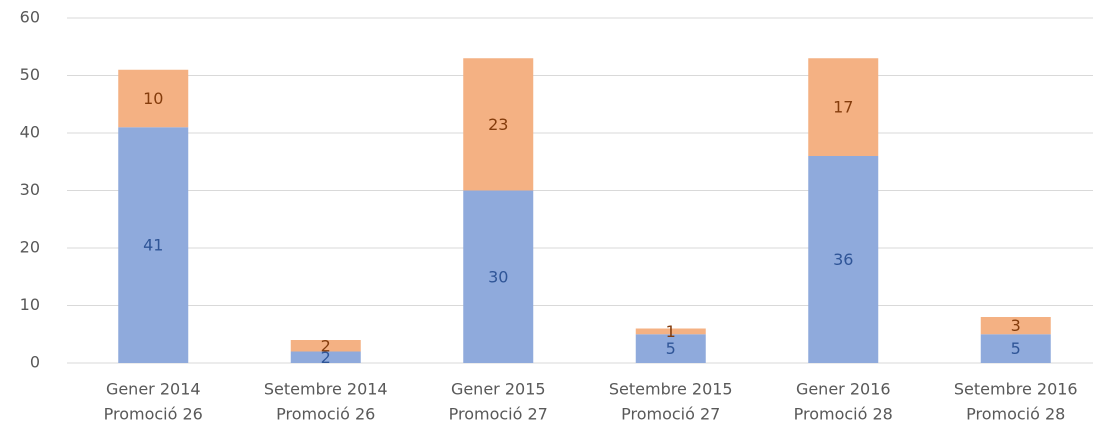  Describe the element at coordinates (35, 362) in the screenshot. I see `y-tick-label: 0` at that location.